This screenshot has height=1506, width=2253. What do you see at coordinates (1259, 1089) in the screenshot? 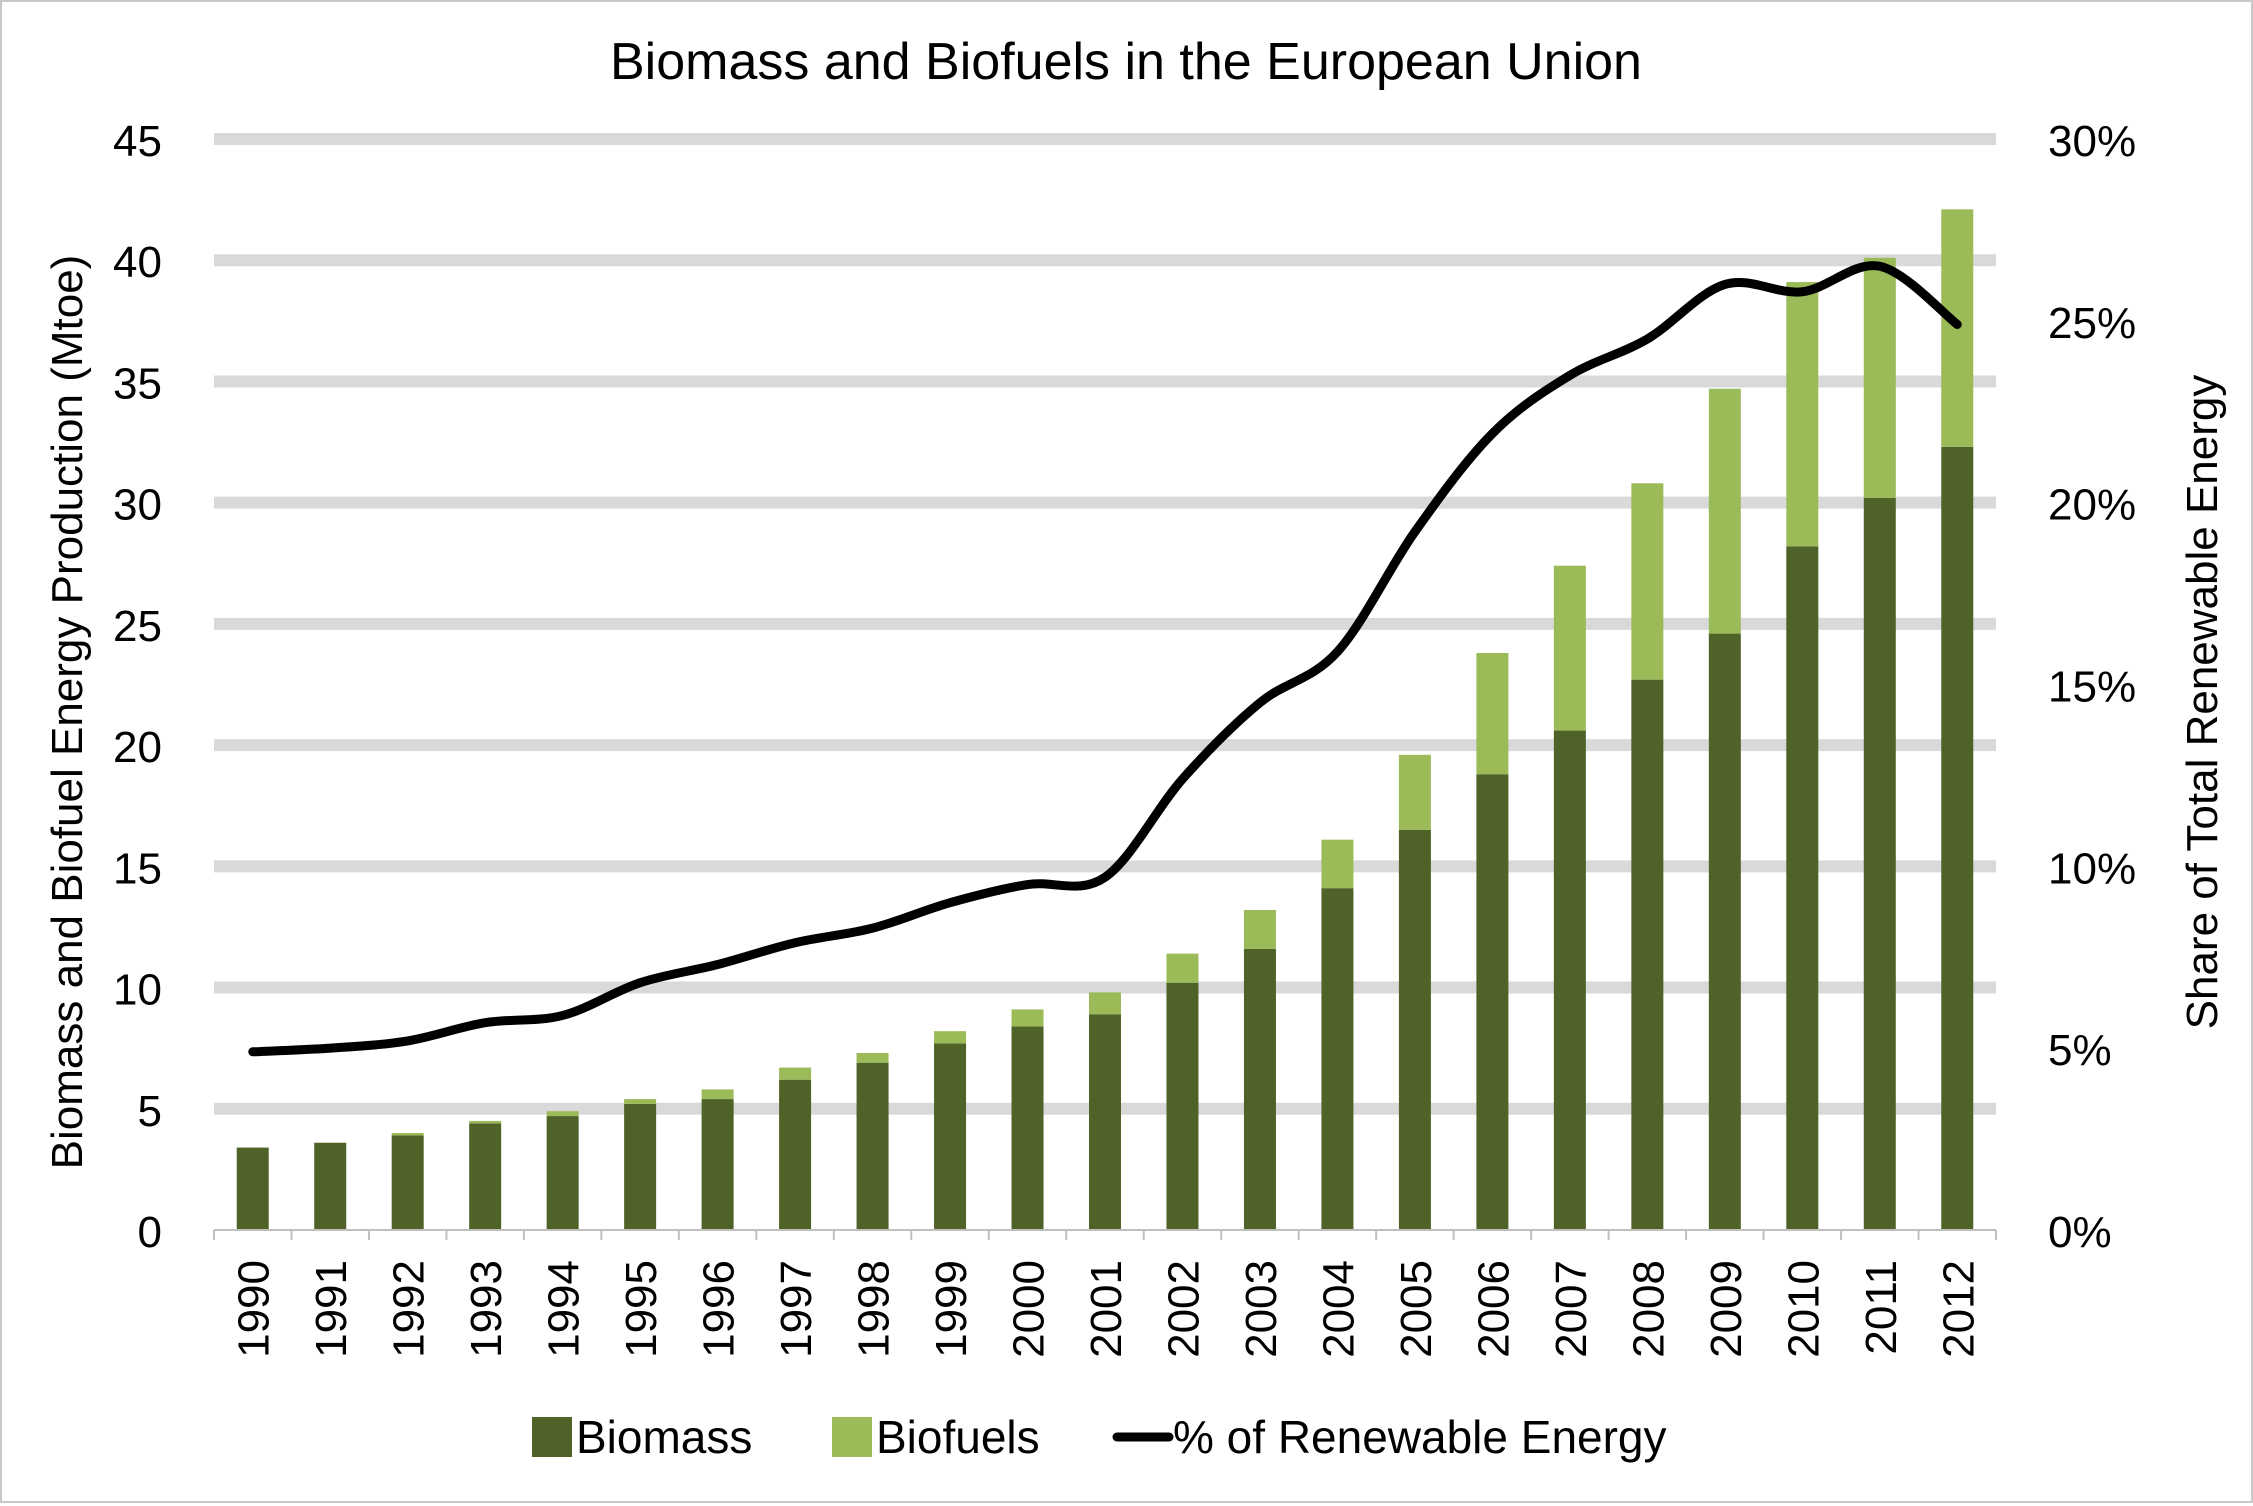
I see `bar-biomass-2003` at bounding box center [1259, 1089].